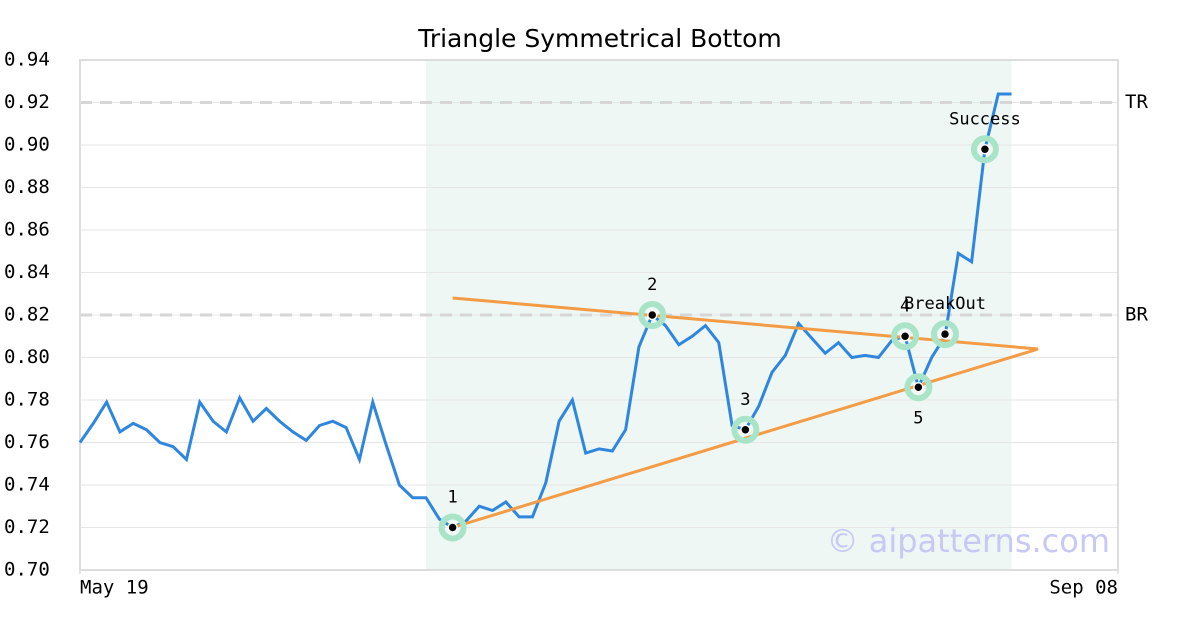  Describe the element at coordinates (918, 418) in the screenshot. I see `point-label: 5` at that location.